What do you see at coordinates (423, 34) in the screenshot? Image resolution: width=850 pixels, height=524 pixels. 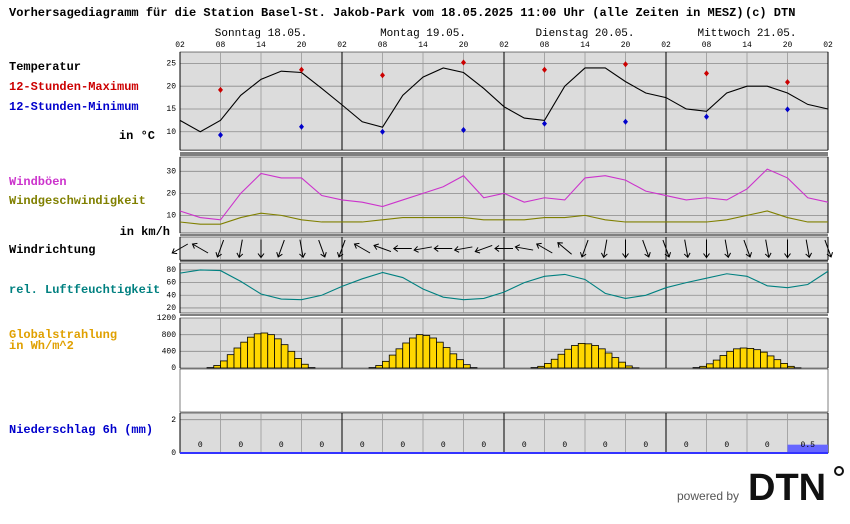 I see `day-label: Montag 19.05.` at bounding box center [423, 34].